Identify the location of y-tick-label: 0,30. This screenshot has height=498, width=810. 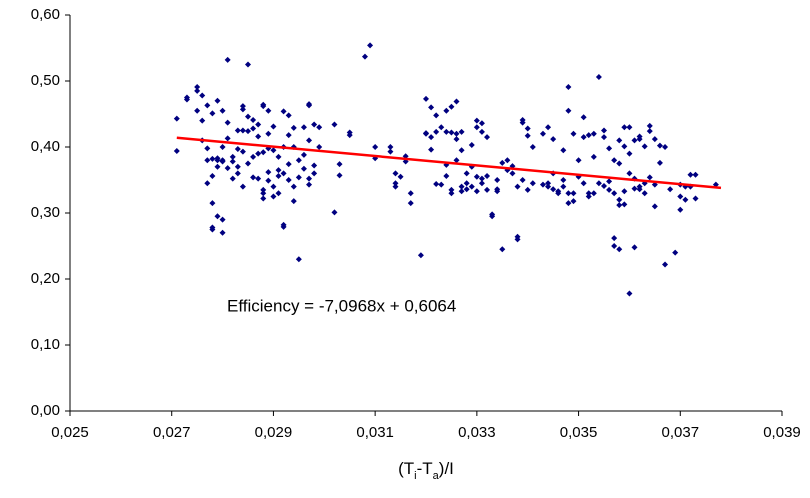
(45, 212).